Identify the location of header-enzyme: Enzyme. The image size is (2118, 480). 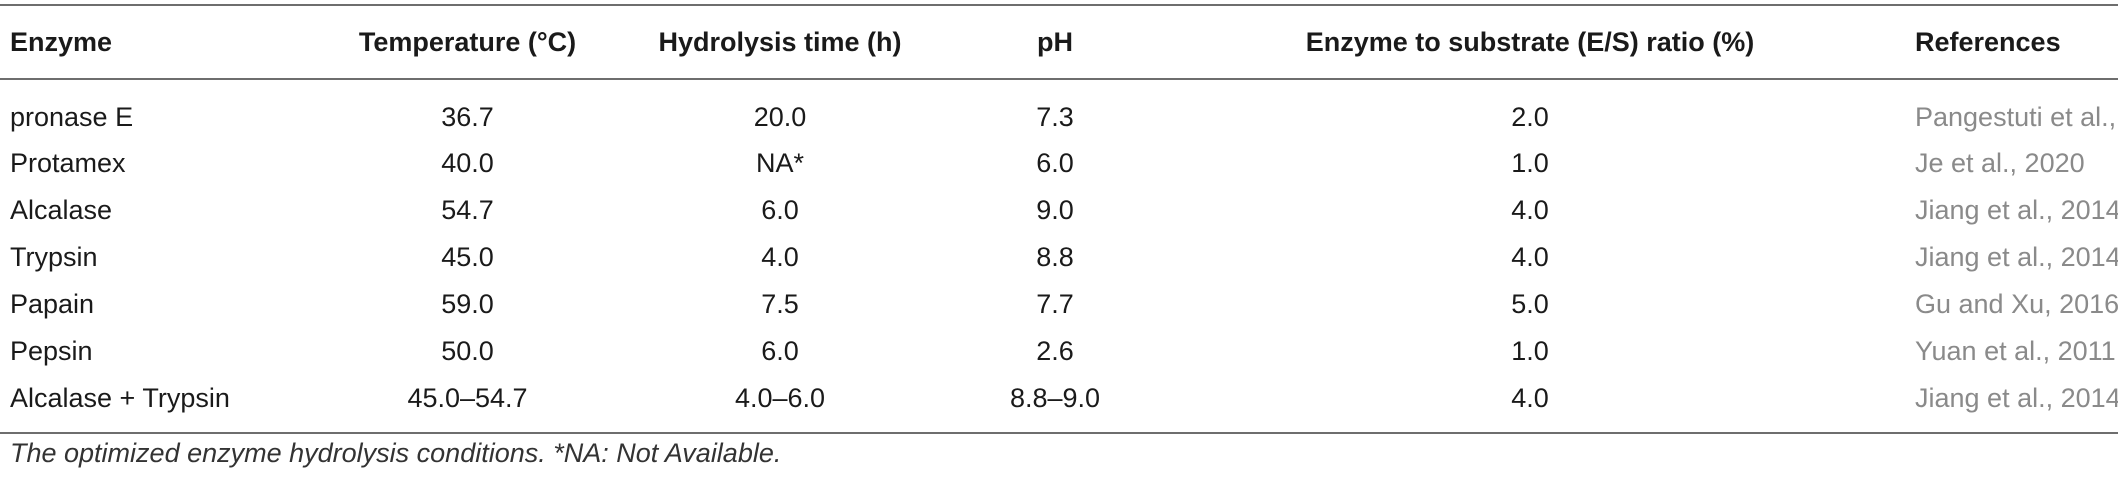
(170, 42).